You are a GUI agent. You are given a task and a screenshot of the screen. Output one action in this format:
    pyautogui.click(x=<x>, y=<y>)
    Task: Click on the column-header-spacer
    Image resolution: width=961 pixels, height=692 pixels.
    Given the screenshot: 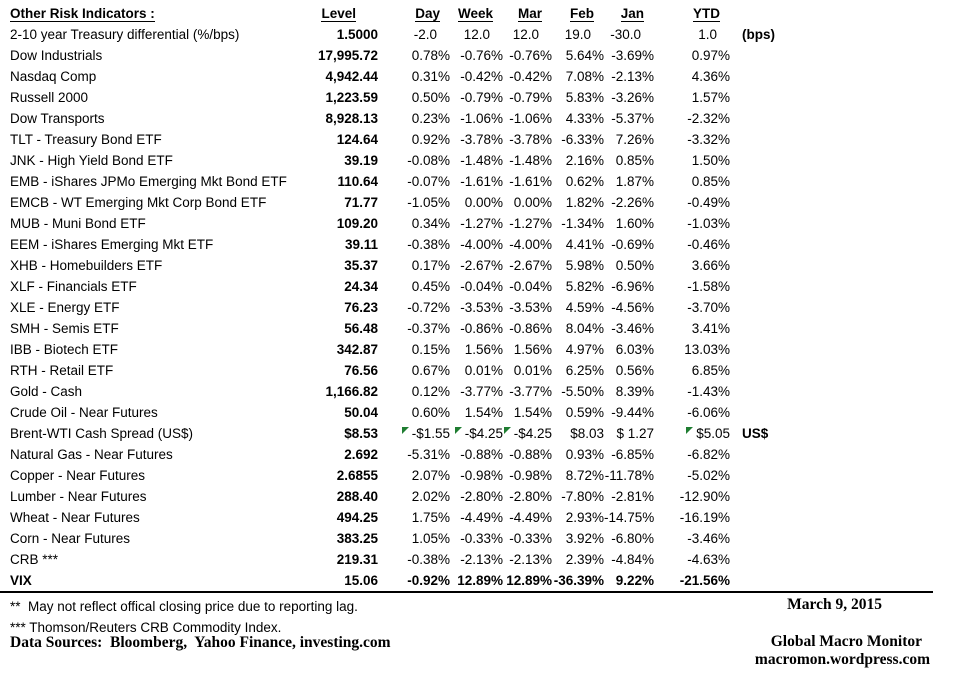 What is the action you would take?
    pyautogui.click(x=845, y=13)
    